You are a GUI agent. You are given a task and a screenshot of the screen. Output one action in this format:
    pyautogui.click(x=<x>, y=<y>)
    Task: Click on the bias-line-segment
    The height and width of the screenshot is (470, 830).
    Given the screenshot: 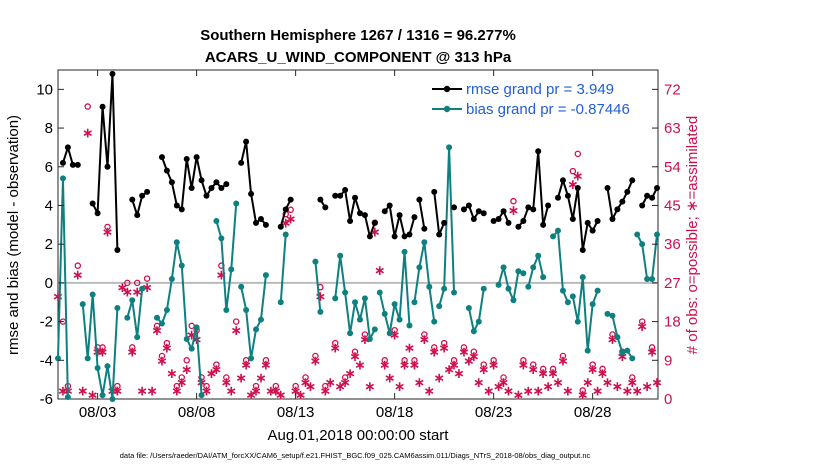 What is the action you would take?
    pyautogui.click(x=179, y=318)
    